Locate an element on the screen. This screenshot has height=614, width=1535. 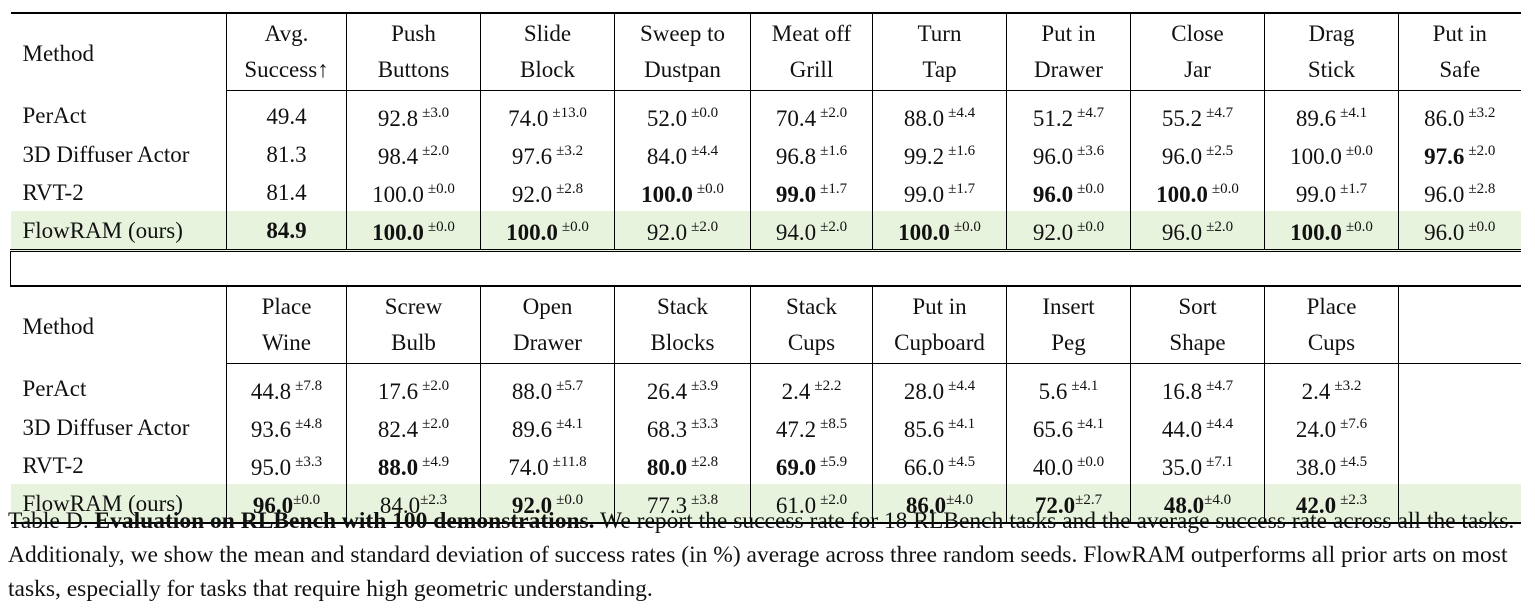
std-value: ±4.4 is located at coordinates (962, 386).